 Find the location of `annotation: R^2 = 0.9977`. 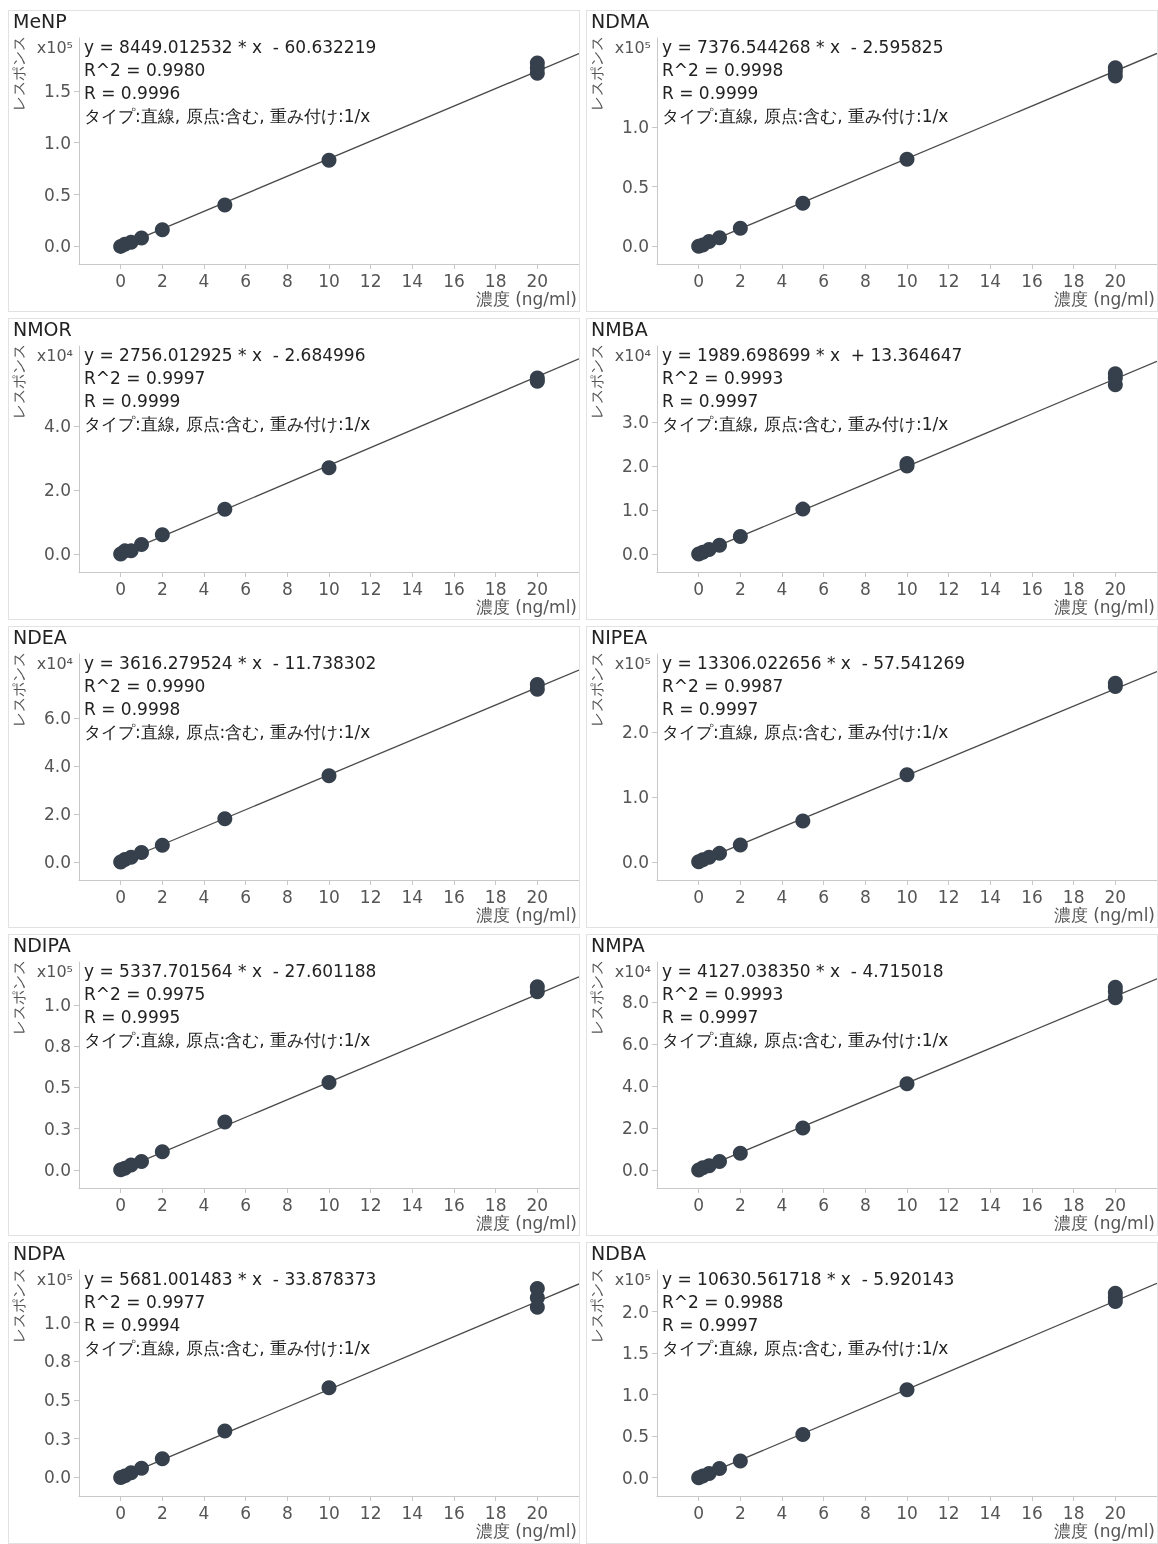

annotation: R^2 = 0.9977 is located at coordinates (145, 1302).